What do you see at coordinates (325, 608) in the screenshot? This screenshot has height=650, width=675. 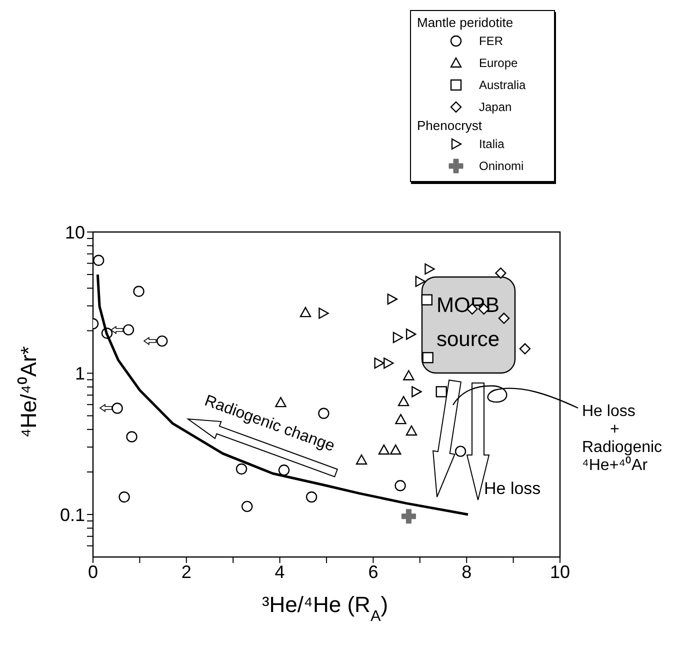 I see `x-axis-title: ³He/⁴He (R$_{A}$)` at bounding box center [325, 608].